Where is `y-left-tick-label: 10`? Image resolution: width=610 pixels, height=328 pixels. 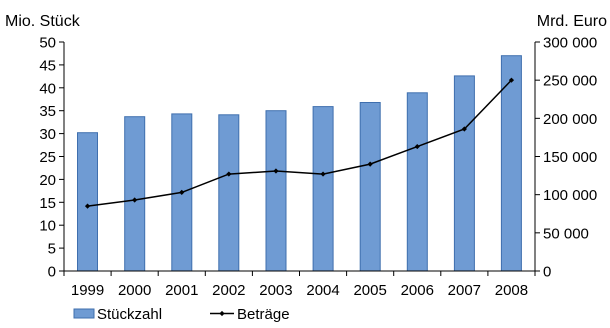
y-left-tick-label: 10 is located at coordinates (47, 226).